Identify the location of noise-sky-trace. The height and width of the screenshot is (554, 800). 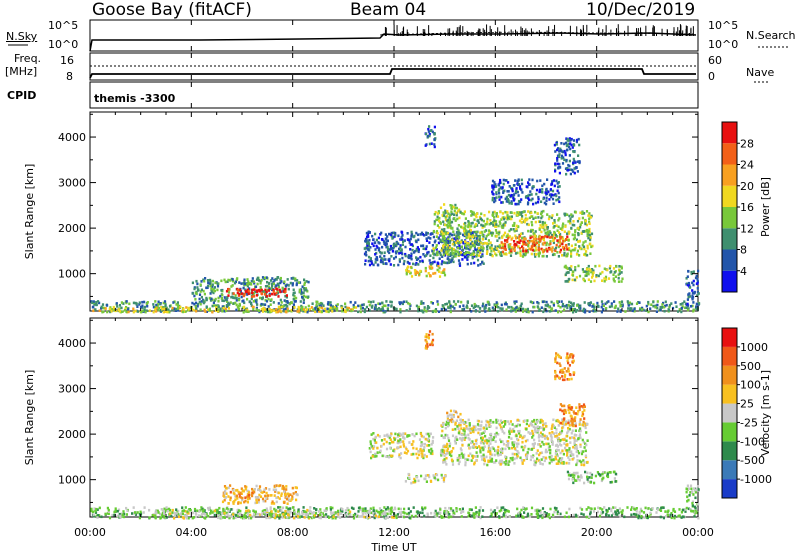
(393, 42).